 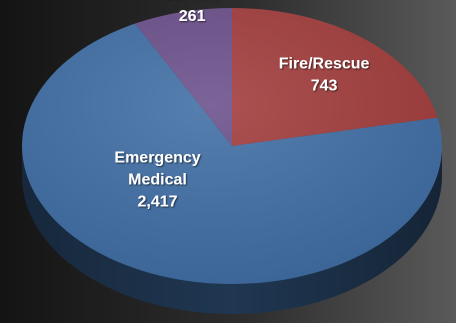 What do you see at coordinates (157, 158) in the screenshot?
I see `slice-name-label: Emergency` at bounding box center [157, 158].